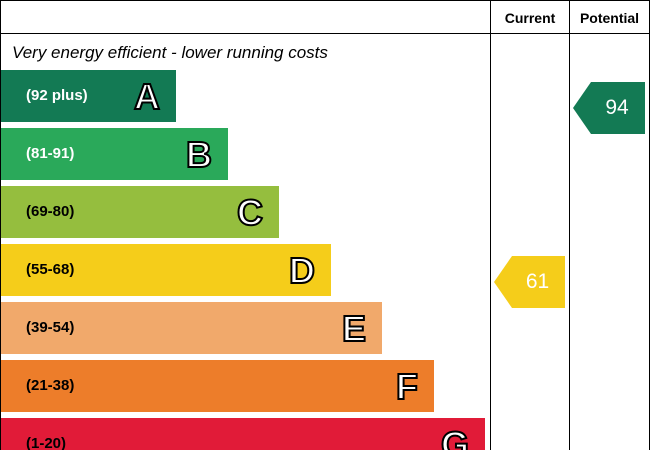 The image size is (650, 450). I want to click on band-letter: F, so click(407, 386).